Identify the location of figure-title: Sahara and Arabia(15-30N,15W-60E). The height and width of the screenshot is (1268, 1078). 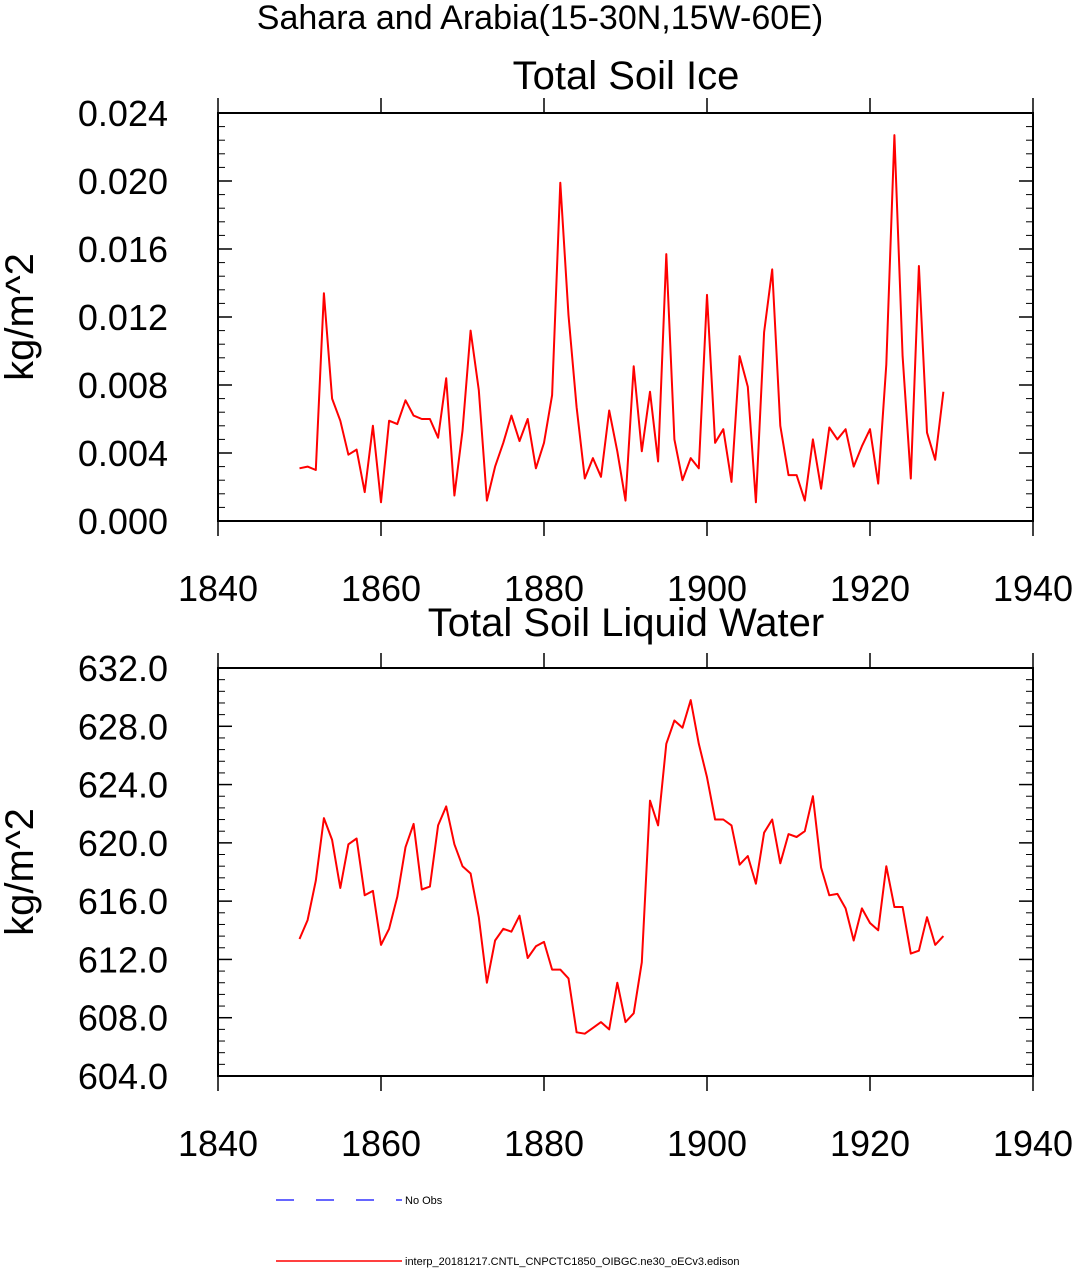
(540, 18).